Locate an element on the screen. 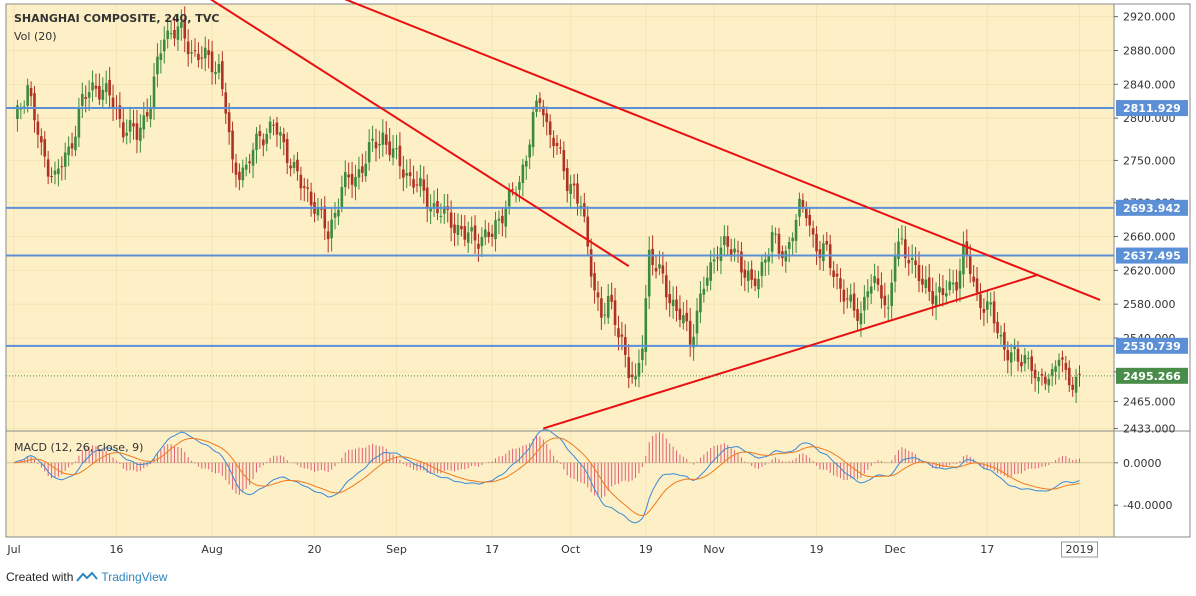 The width and height of the screenshot is (1196, 596). axis-background is located at coordinates (1152, 270).